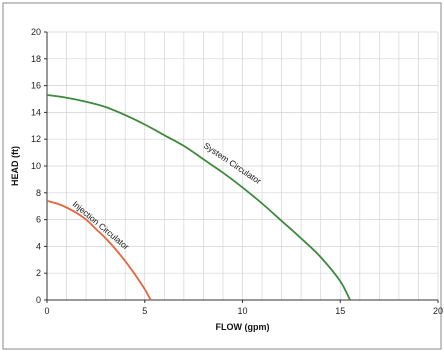  Describe the element at coordinates (243, 327) in the screenshot. I see `x-axis-title: FLOW (gpm)` at that location.